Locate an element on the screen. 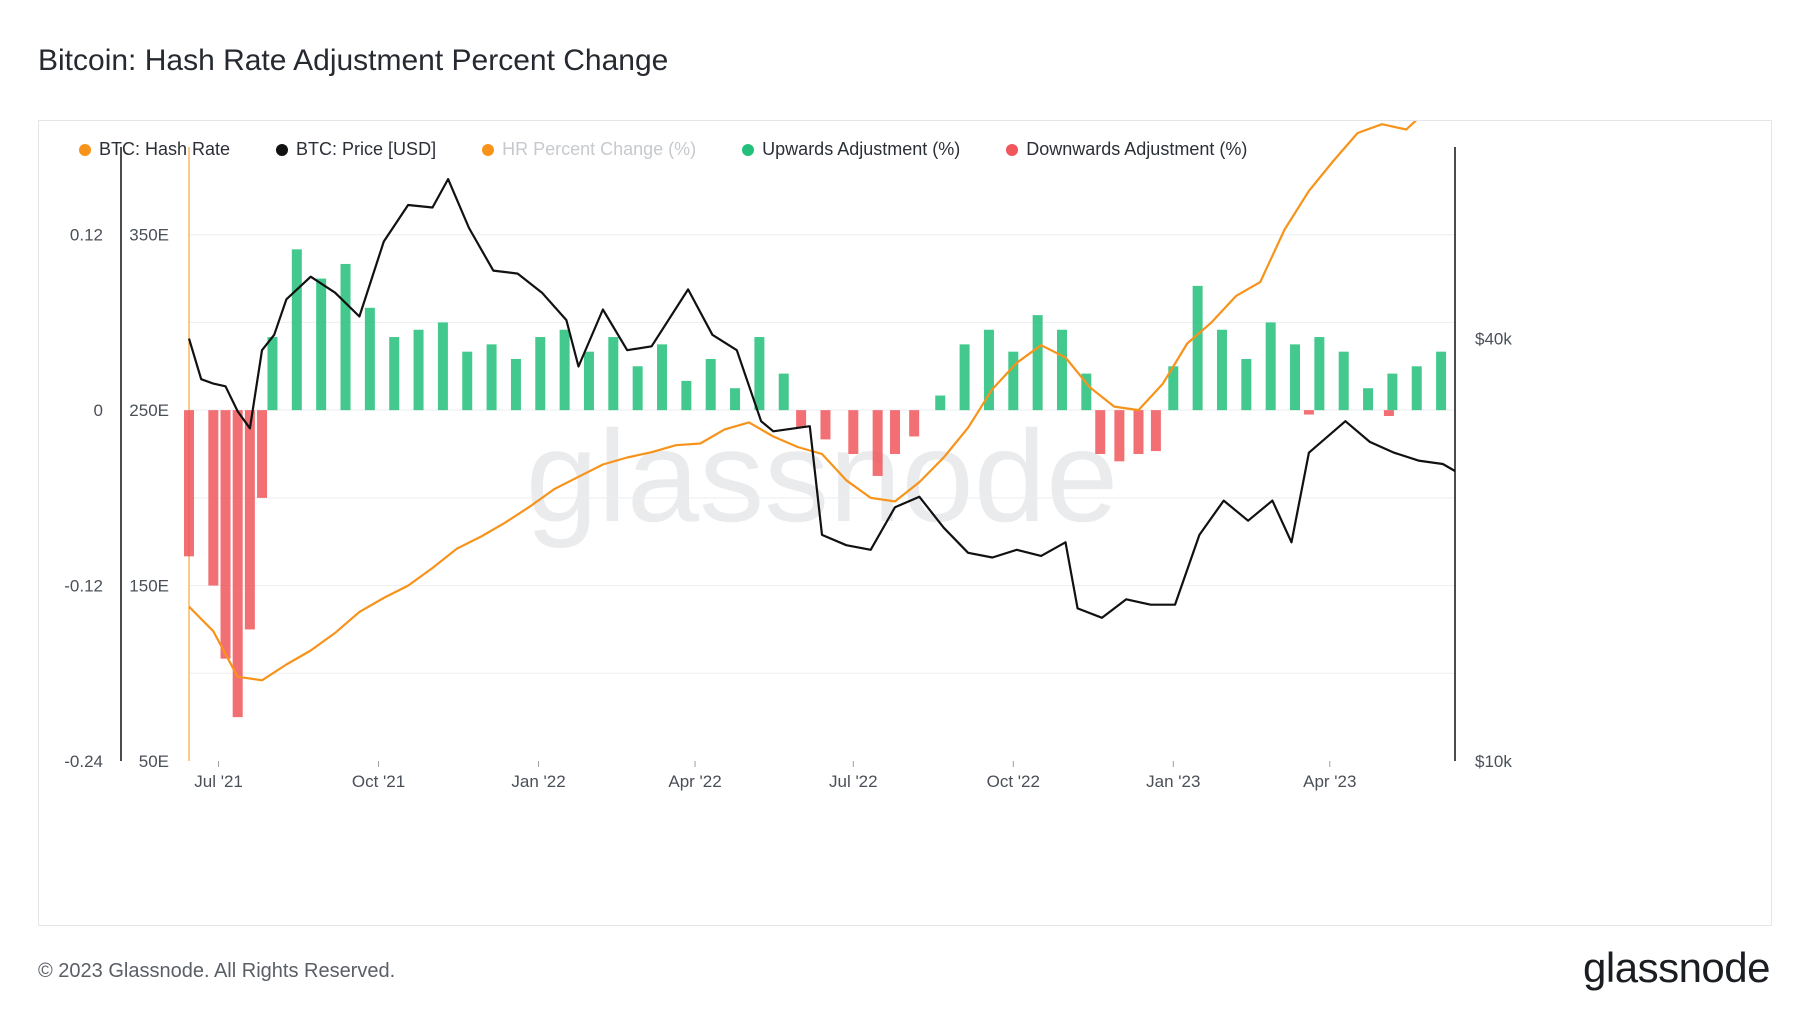 Image resolution: width=1800 pixels, height=1013 pixels. legend-item-hr-percent-change: HR Percent Change (%) is located at coordinates (589, 149).